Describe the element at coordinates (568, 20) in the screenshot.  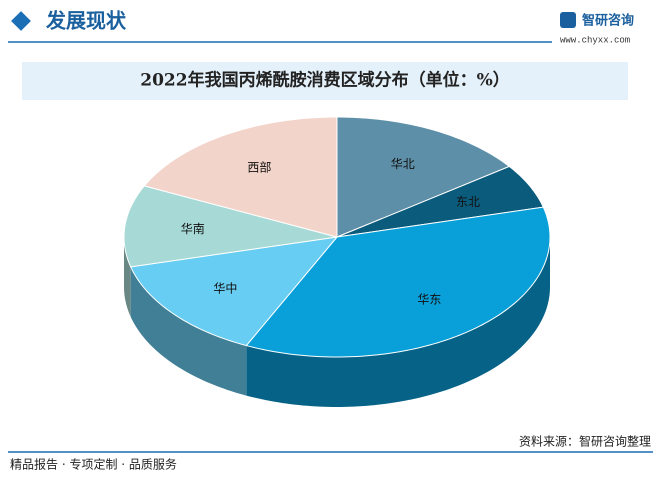
I see `logo-icon` at that location.